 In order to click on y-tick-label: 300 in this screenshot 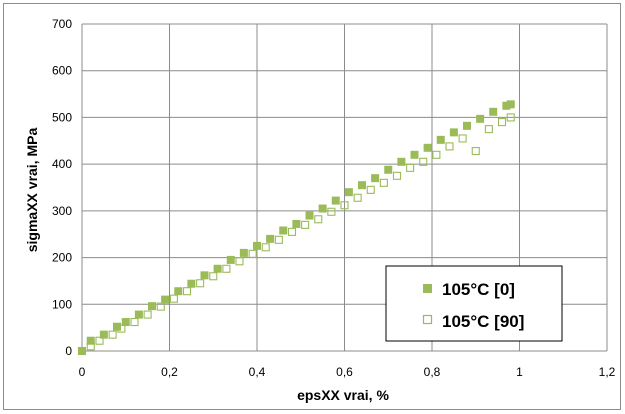, I will do `click(62, 211)`.